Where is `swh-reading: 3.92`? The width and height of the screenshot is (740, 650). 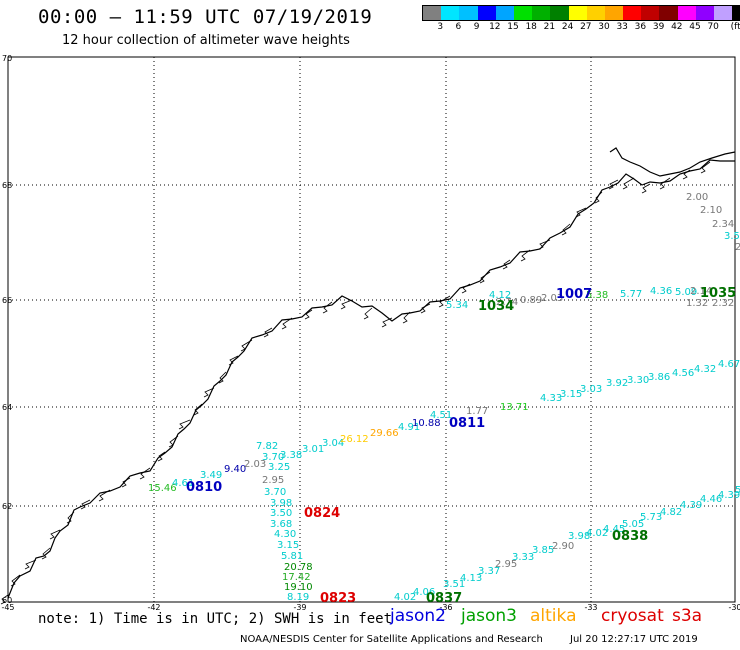
swh-reading: 3.92 is located at coordinates (617, 383).